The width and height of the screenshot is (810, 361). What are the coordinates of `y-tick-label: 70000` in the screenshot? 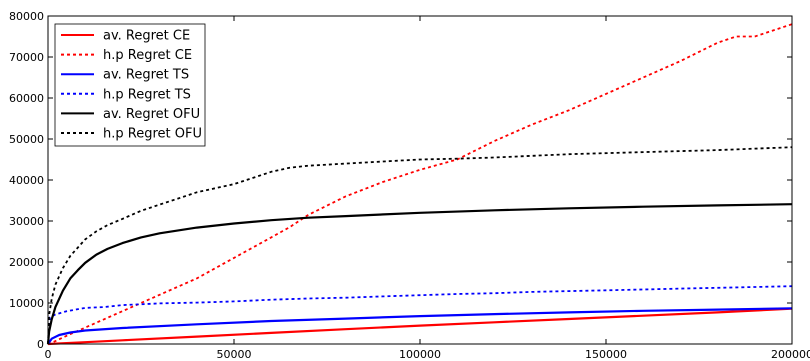 It's located at (26, 57).